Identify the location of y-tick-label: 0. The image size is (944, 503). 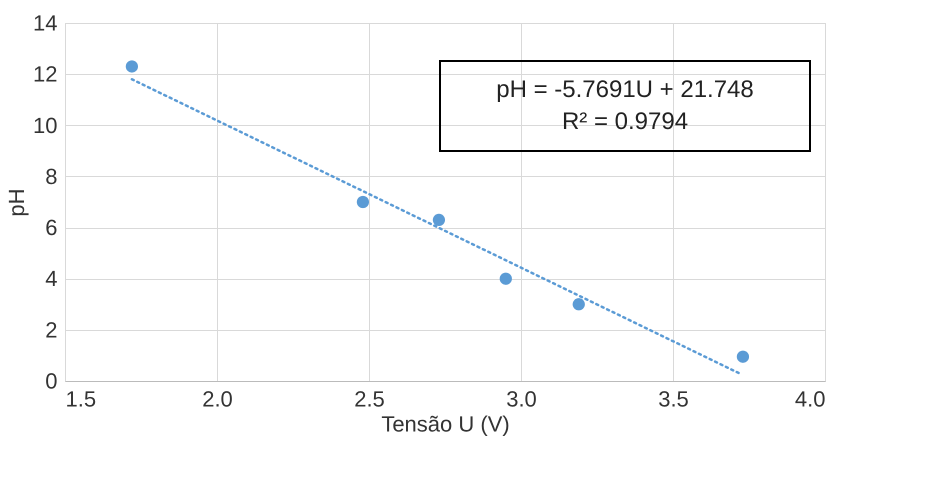
(51, 381).